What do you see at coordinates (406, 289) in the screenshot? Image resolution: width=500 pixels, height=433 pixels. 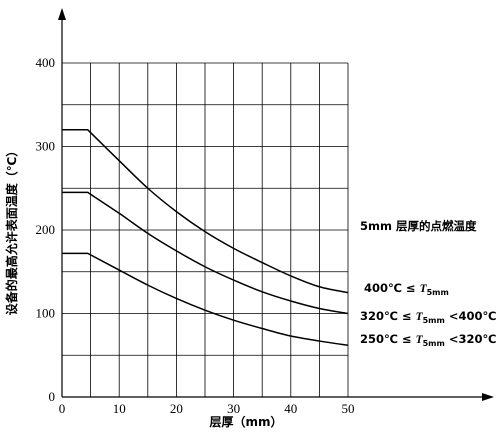 I see `annotation-range-high: 400℃ ≤ T5mm` at bounding box center [406, 289].